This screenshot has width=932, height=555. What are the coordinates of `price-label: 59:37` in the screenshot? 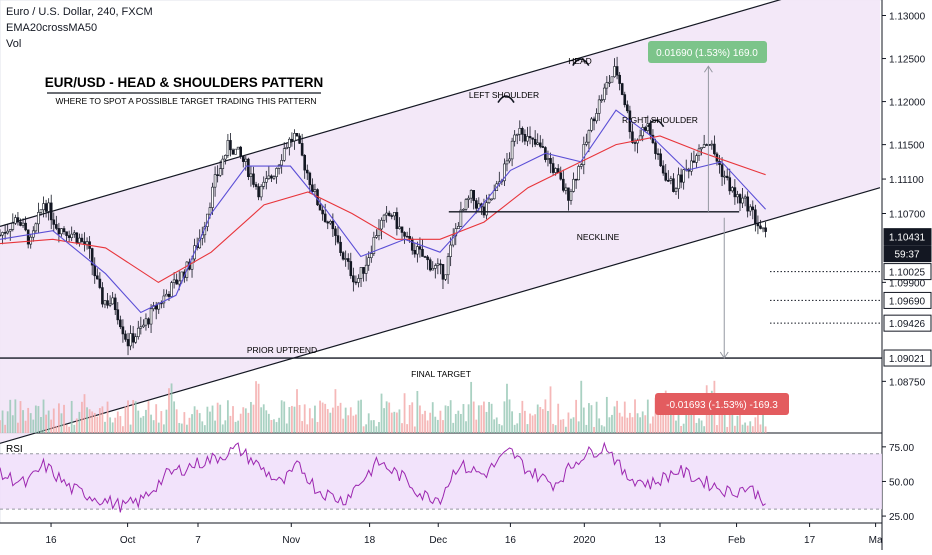 It's located at (906, 255).